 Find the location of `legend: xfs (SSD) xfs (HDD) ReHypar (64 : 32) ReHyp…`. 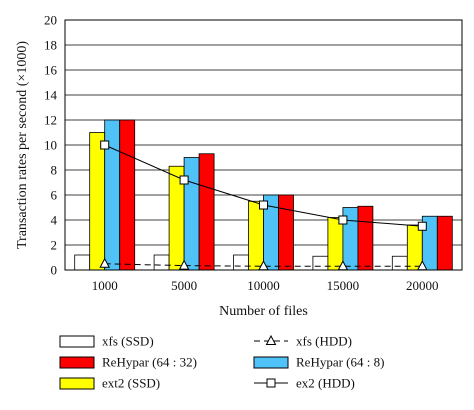

legend: xfs (SSD) xfs (HDD) ReHypar (64 : 32) ReHyp… is located at coordinates (221, 362).